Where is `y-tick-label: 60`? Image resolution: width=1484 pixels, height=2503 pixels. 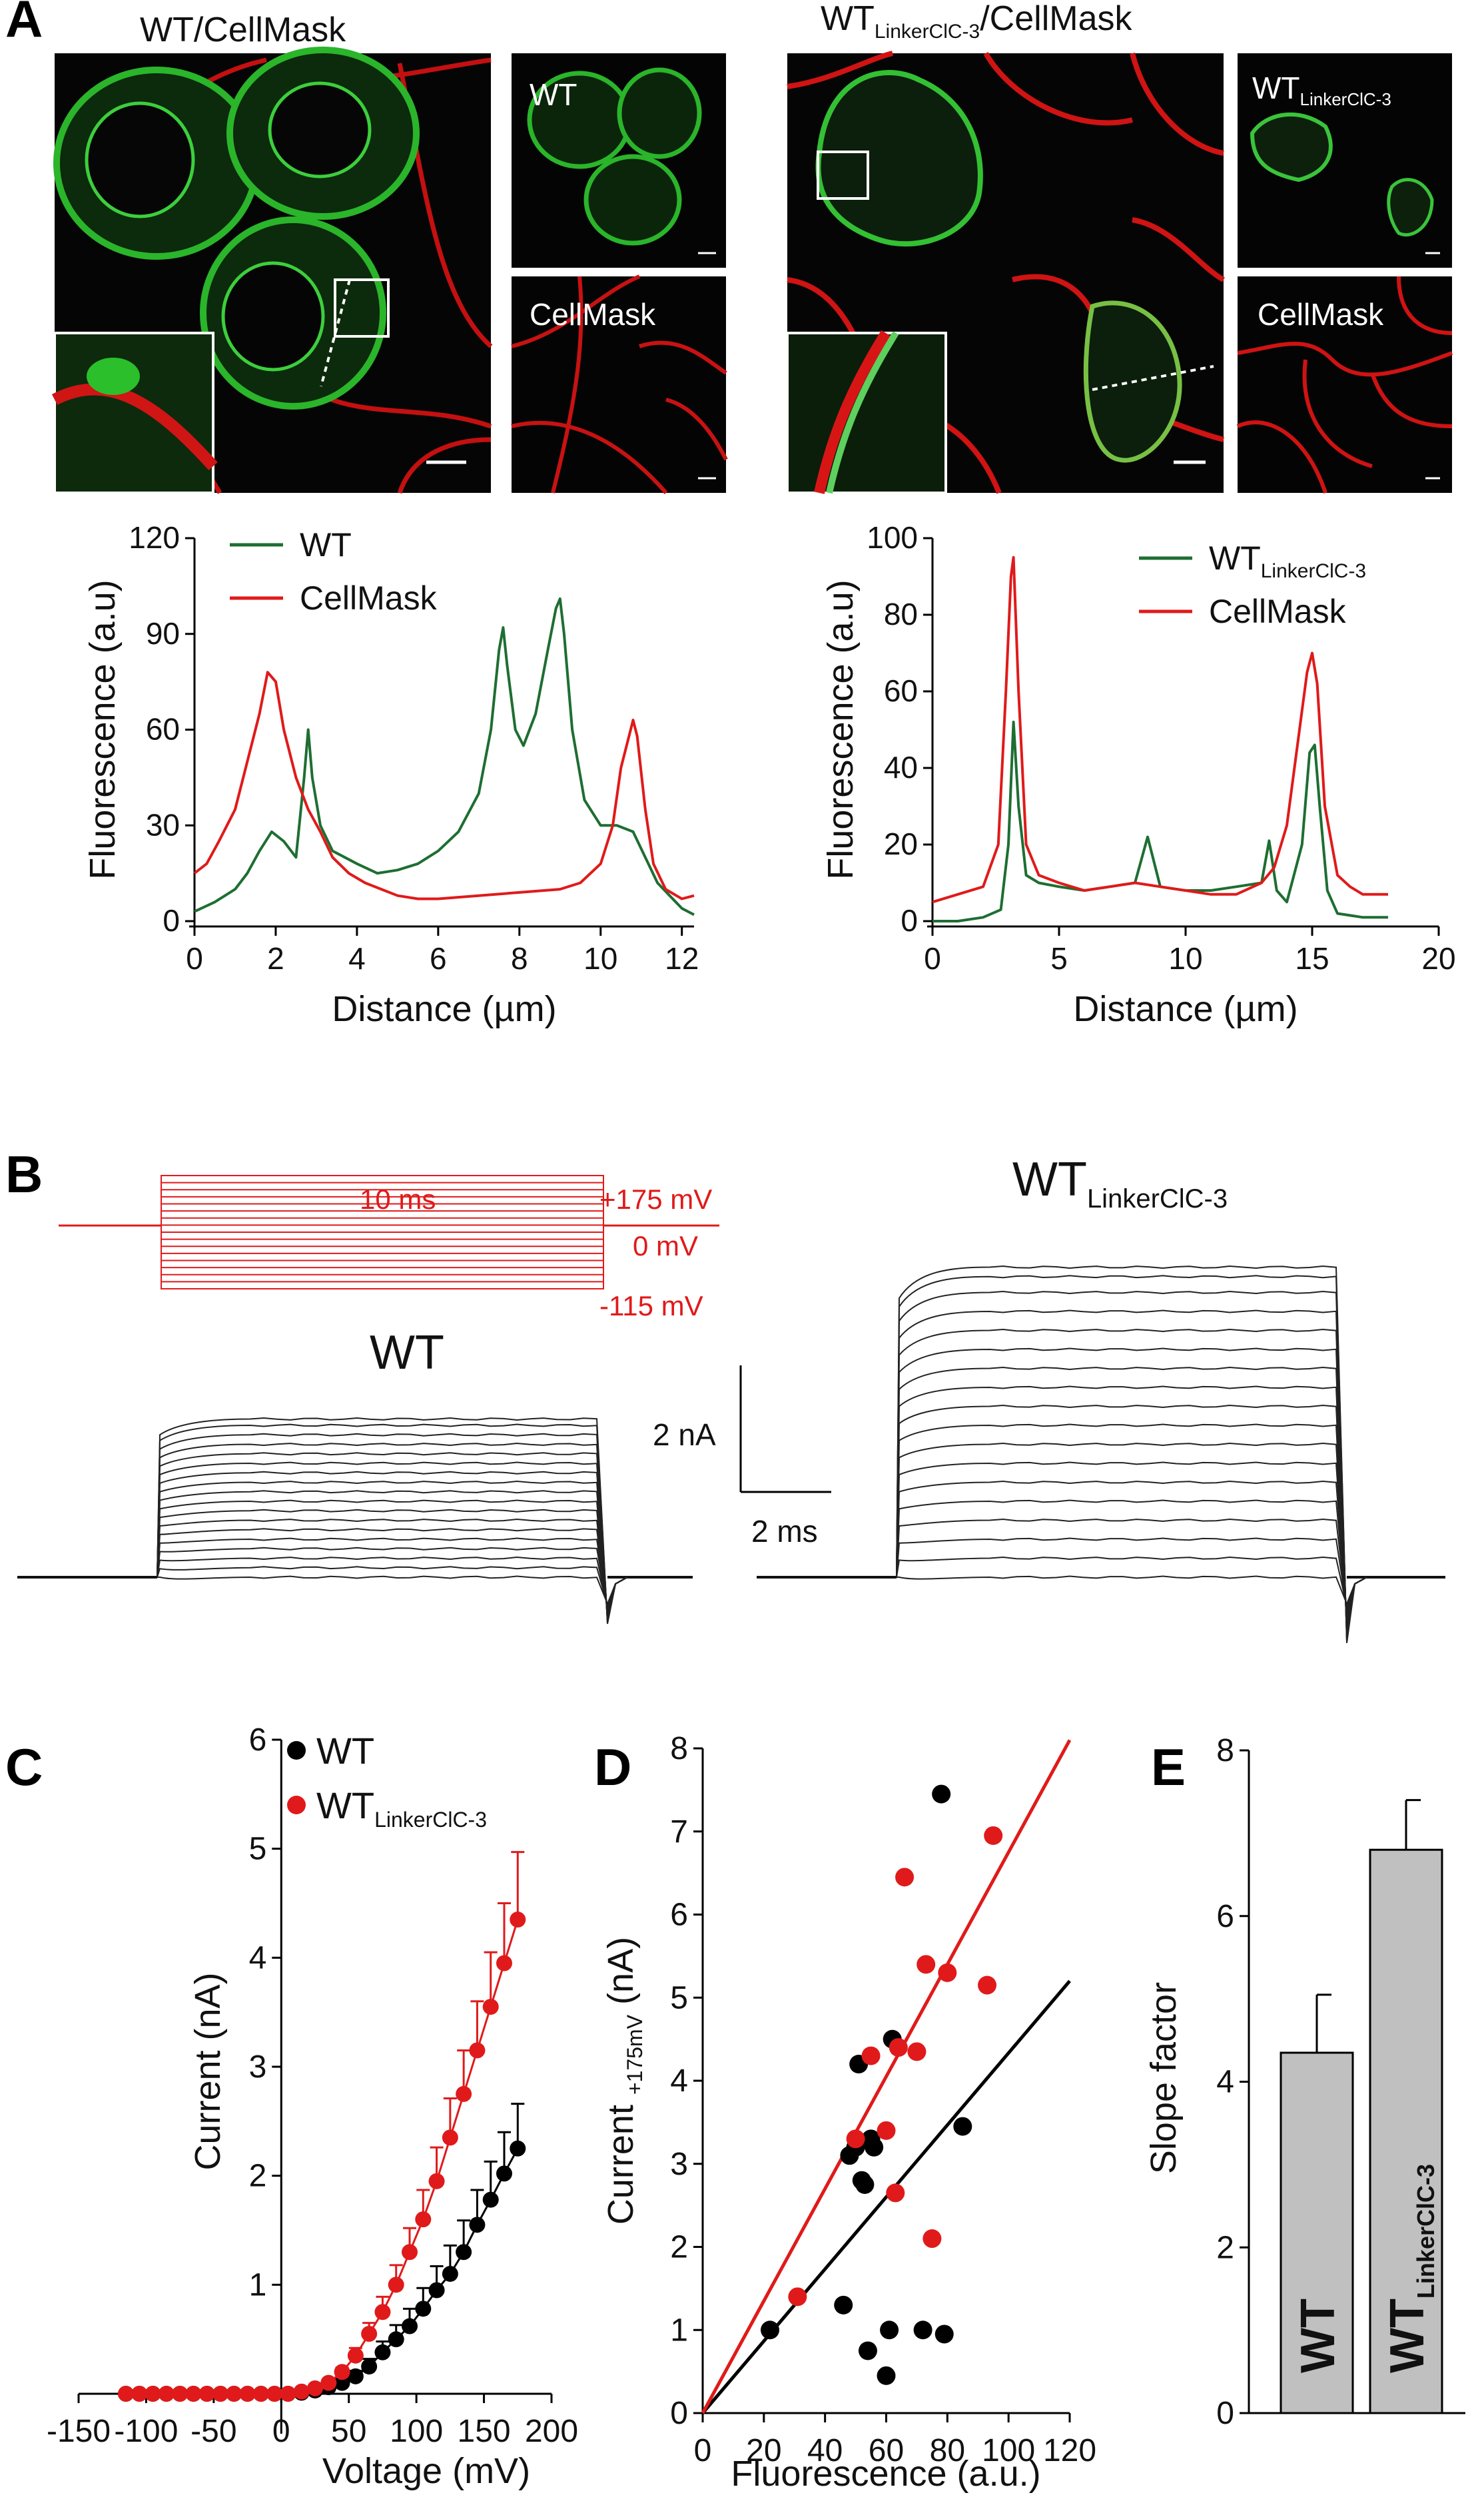 y-tick-label: 60 is located at coordinates (163, 729).